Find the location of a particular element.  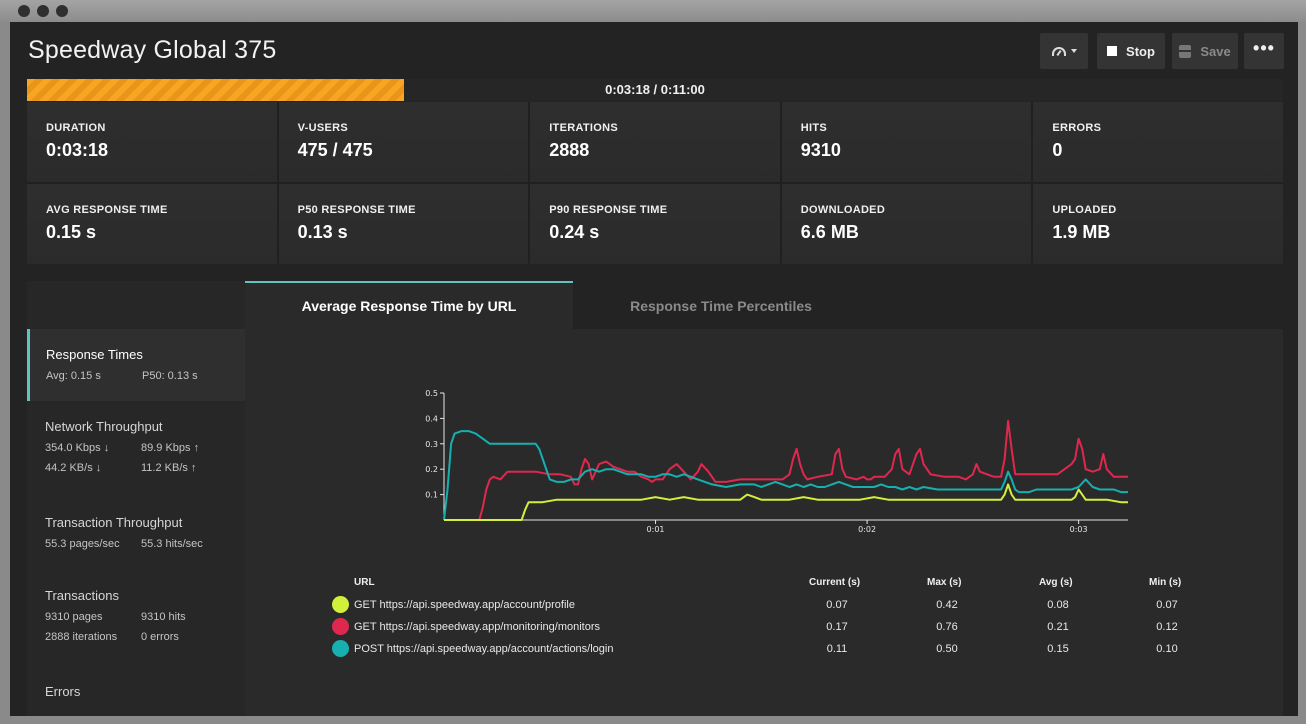

stat-downloaded: DOWNLOADED 6.6 MB is located at coordinates (906, 224).